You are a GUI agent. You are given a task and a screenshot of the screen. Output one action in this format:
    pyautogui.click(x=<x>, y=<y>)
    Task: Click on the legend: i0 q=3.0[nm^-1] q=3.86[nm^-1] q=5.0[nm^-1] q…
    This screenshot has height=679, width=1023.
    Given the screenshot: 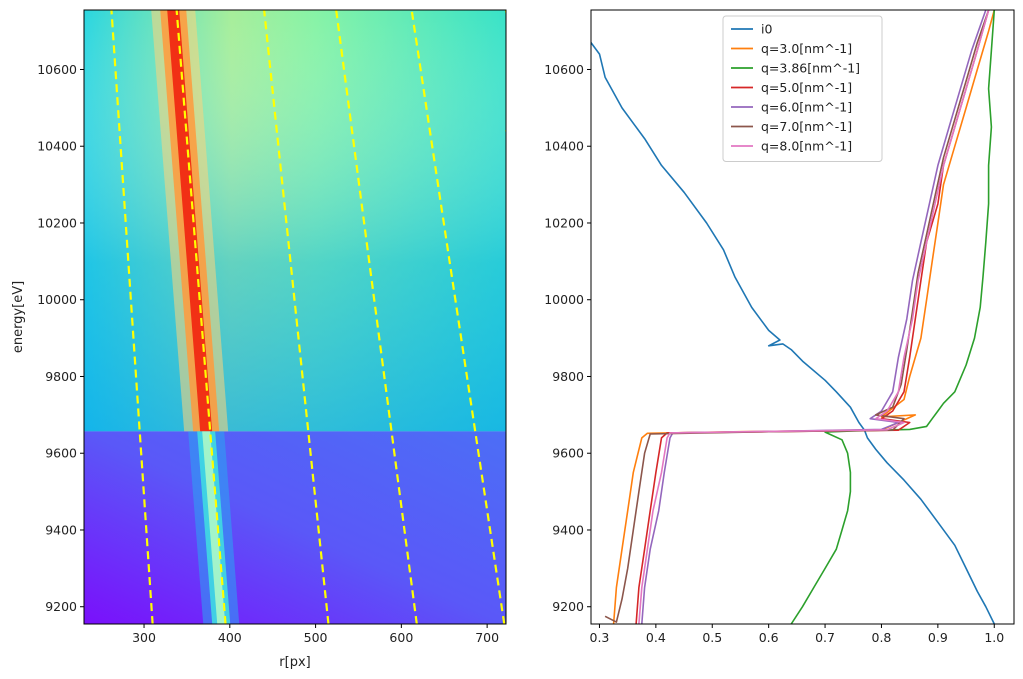 What is the action you would take?
    pyautogui.click(x=802, y=88)
    